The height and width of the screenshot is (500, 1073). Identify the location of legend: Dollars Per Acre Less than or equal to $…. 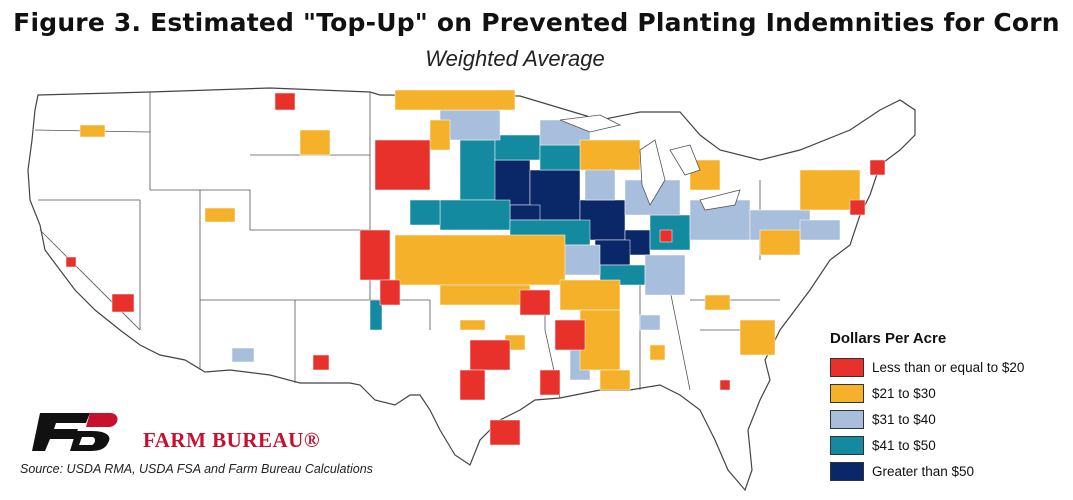
(950, 407).